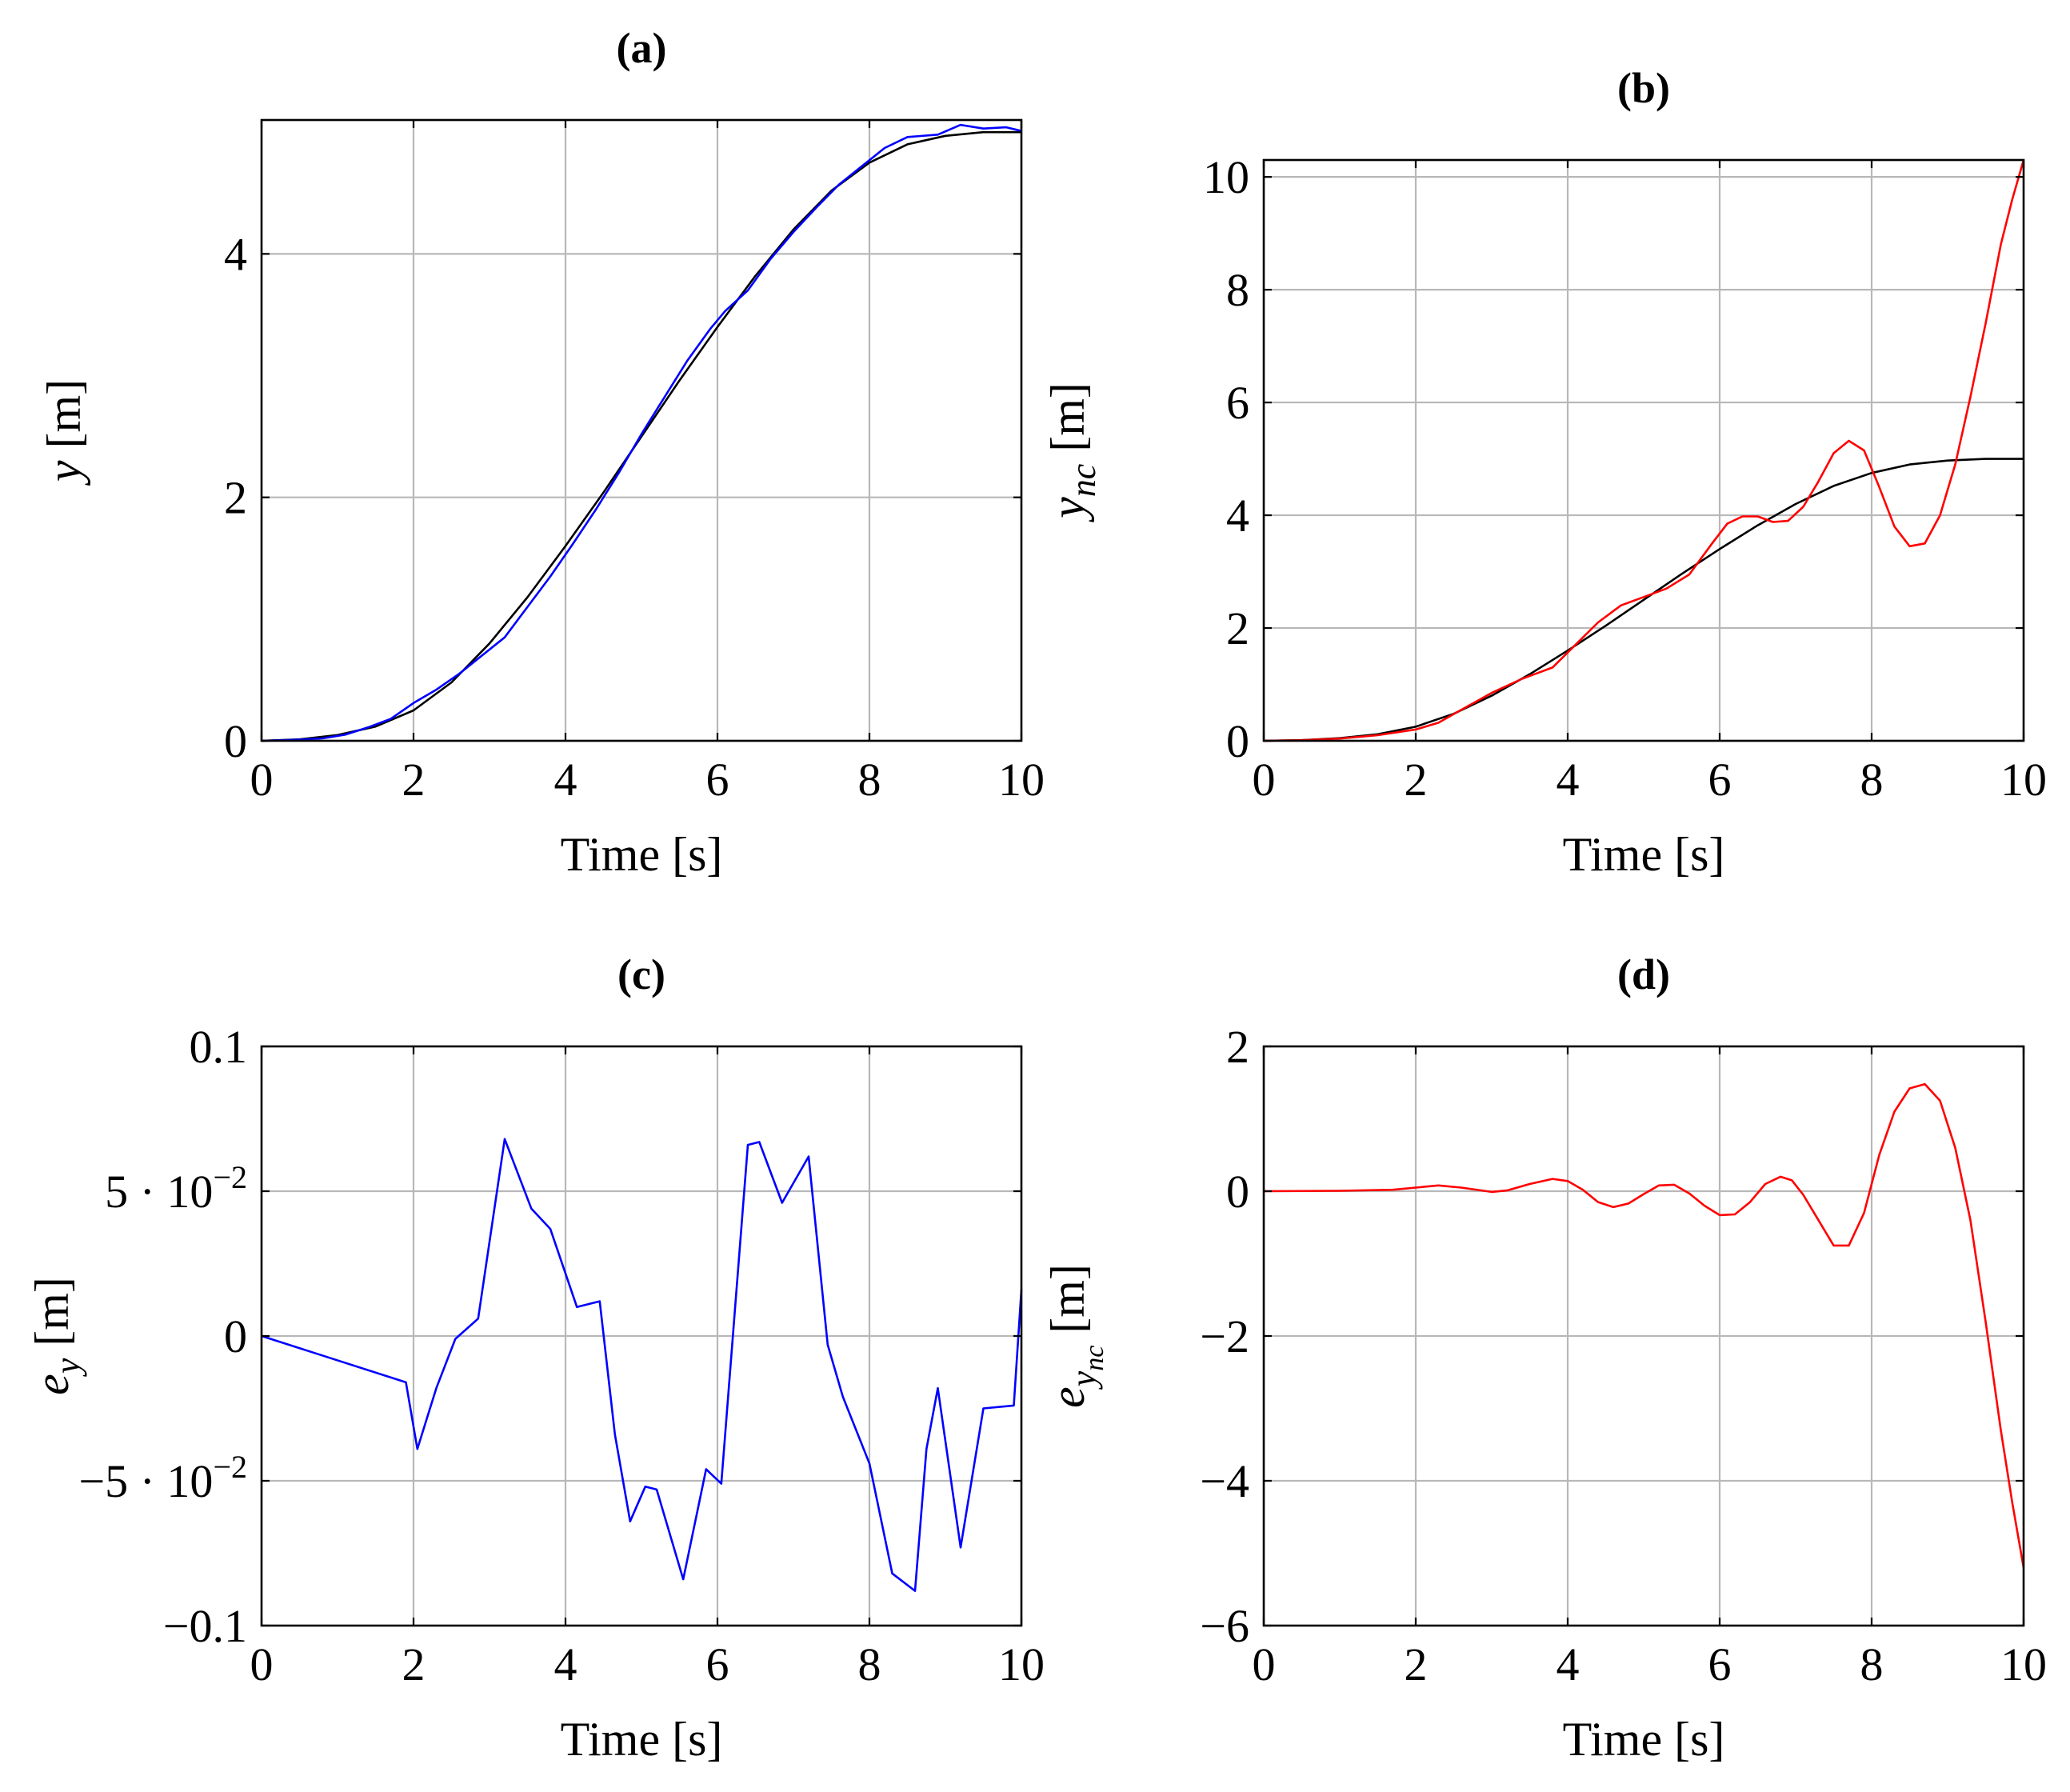  Describe the element at coordinates (1075, 1336) in the screenshot. I see `y-axis-label: eync [m]` at that location.